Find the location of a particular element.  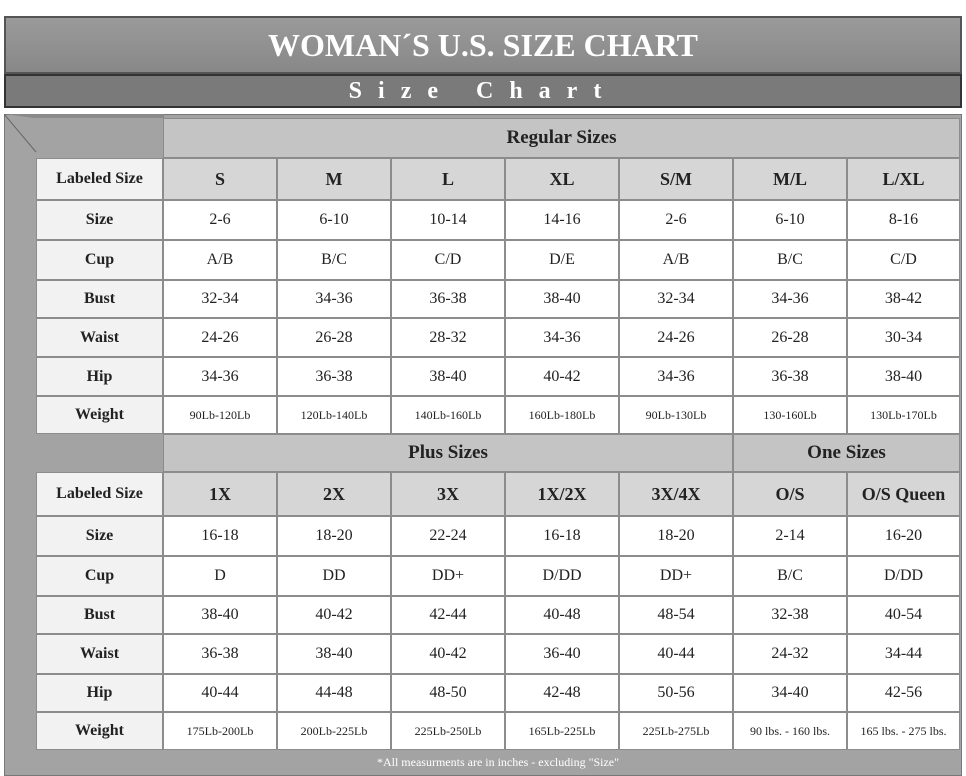

table-cell: 24-32 is located at coordinates (790, 654).